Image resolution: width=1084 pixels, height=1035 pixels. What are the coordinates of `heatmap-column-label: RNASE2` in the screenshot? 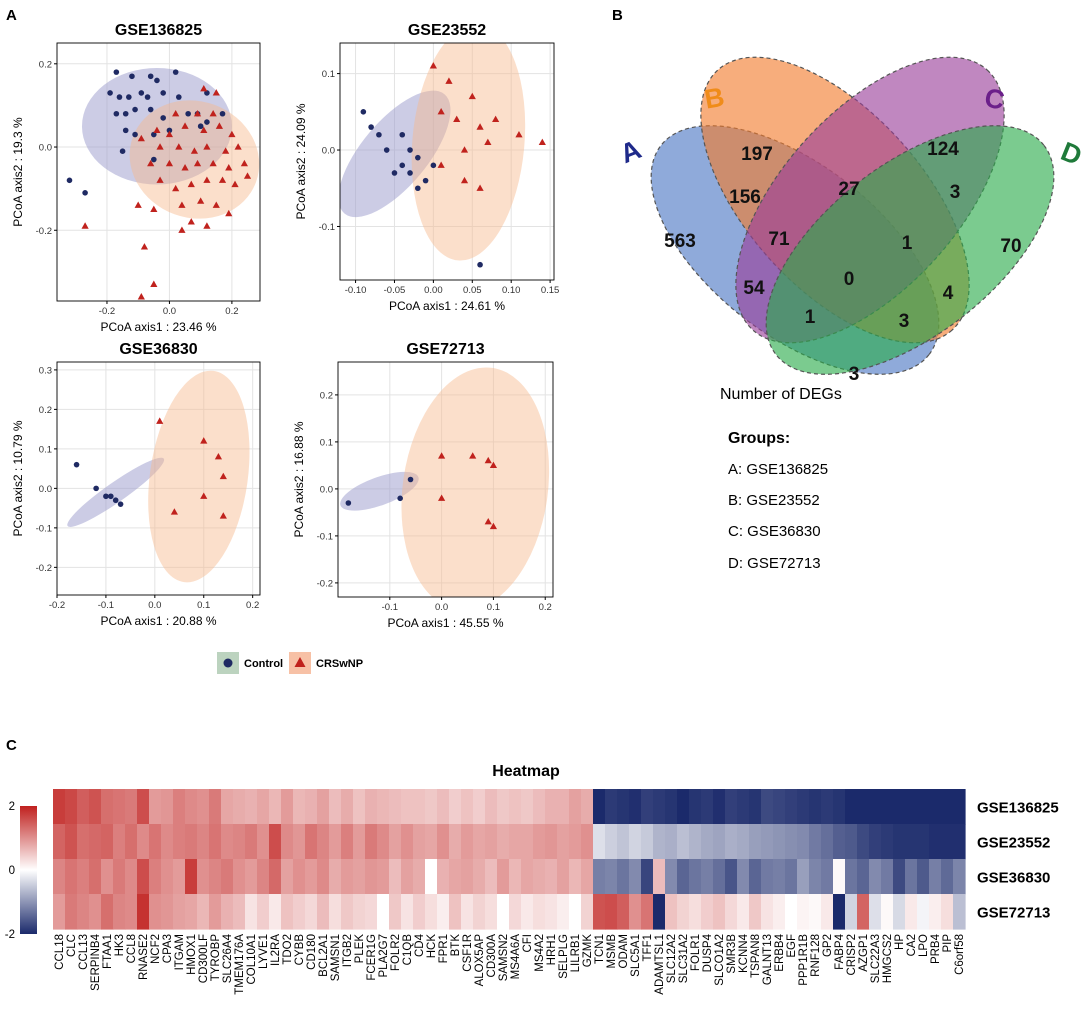 It's located at (144, 957).